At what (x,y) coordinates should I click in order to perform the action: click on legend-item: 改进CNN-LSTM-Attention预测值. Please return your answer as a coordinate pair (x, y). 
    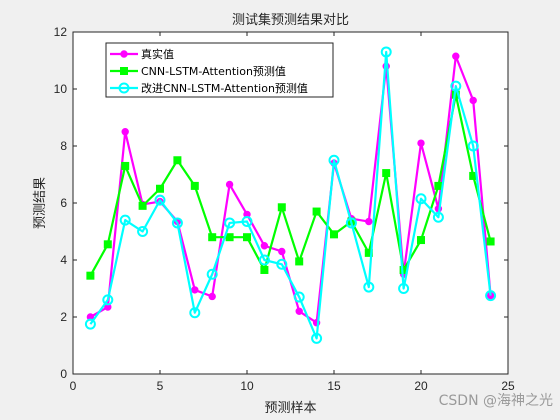
    Looking at the image, I should click on (209, 88).